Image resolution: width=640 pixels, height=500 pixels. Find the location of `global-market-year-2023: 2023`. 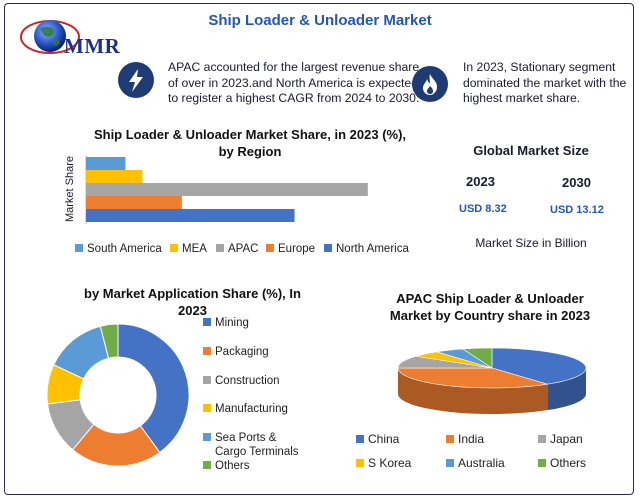

global-market-year-2023: 2023 is located at coordinates (480, 181).